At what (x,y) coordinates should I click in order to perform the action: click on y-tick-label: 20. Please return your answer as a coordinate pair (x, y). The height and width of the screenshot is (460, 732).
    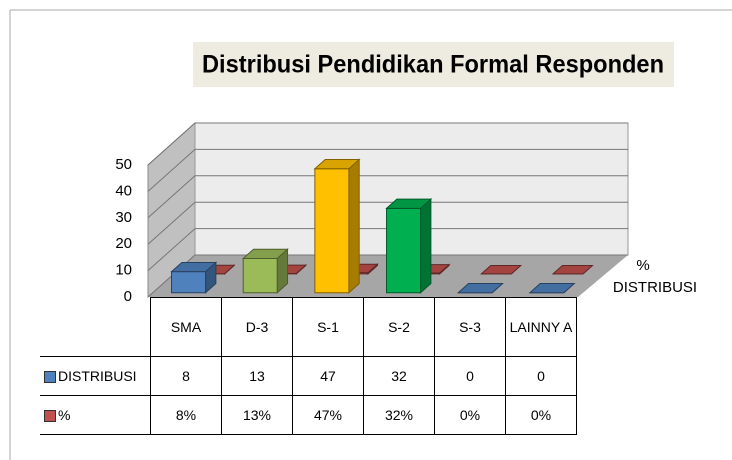
    Looking at the image, I should click on (123, 243).